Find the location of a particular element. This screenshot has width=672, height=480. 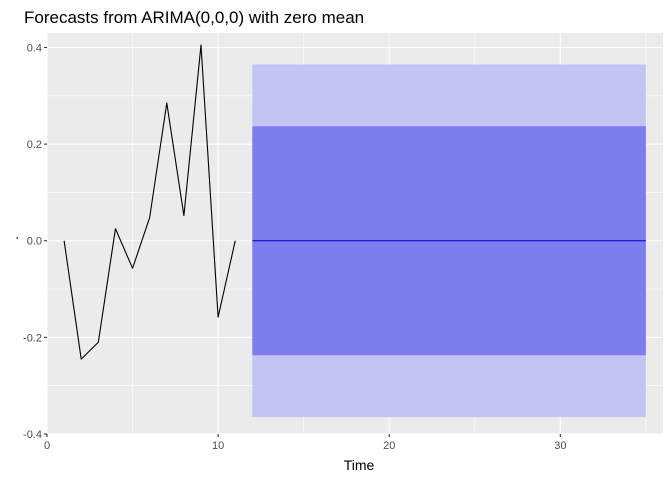

y-tick-label: -0.2 is located at coordinates (32, 338).